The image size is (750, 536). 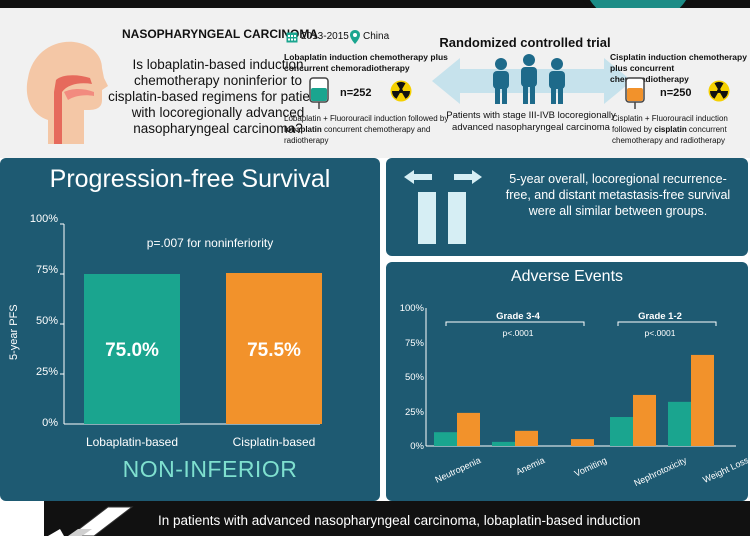 What do you see at coordinates (325, 36) in the screenshot?
I see `study-years: 2013-2015` at bounding box center [325, 36].